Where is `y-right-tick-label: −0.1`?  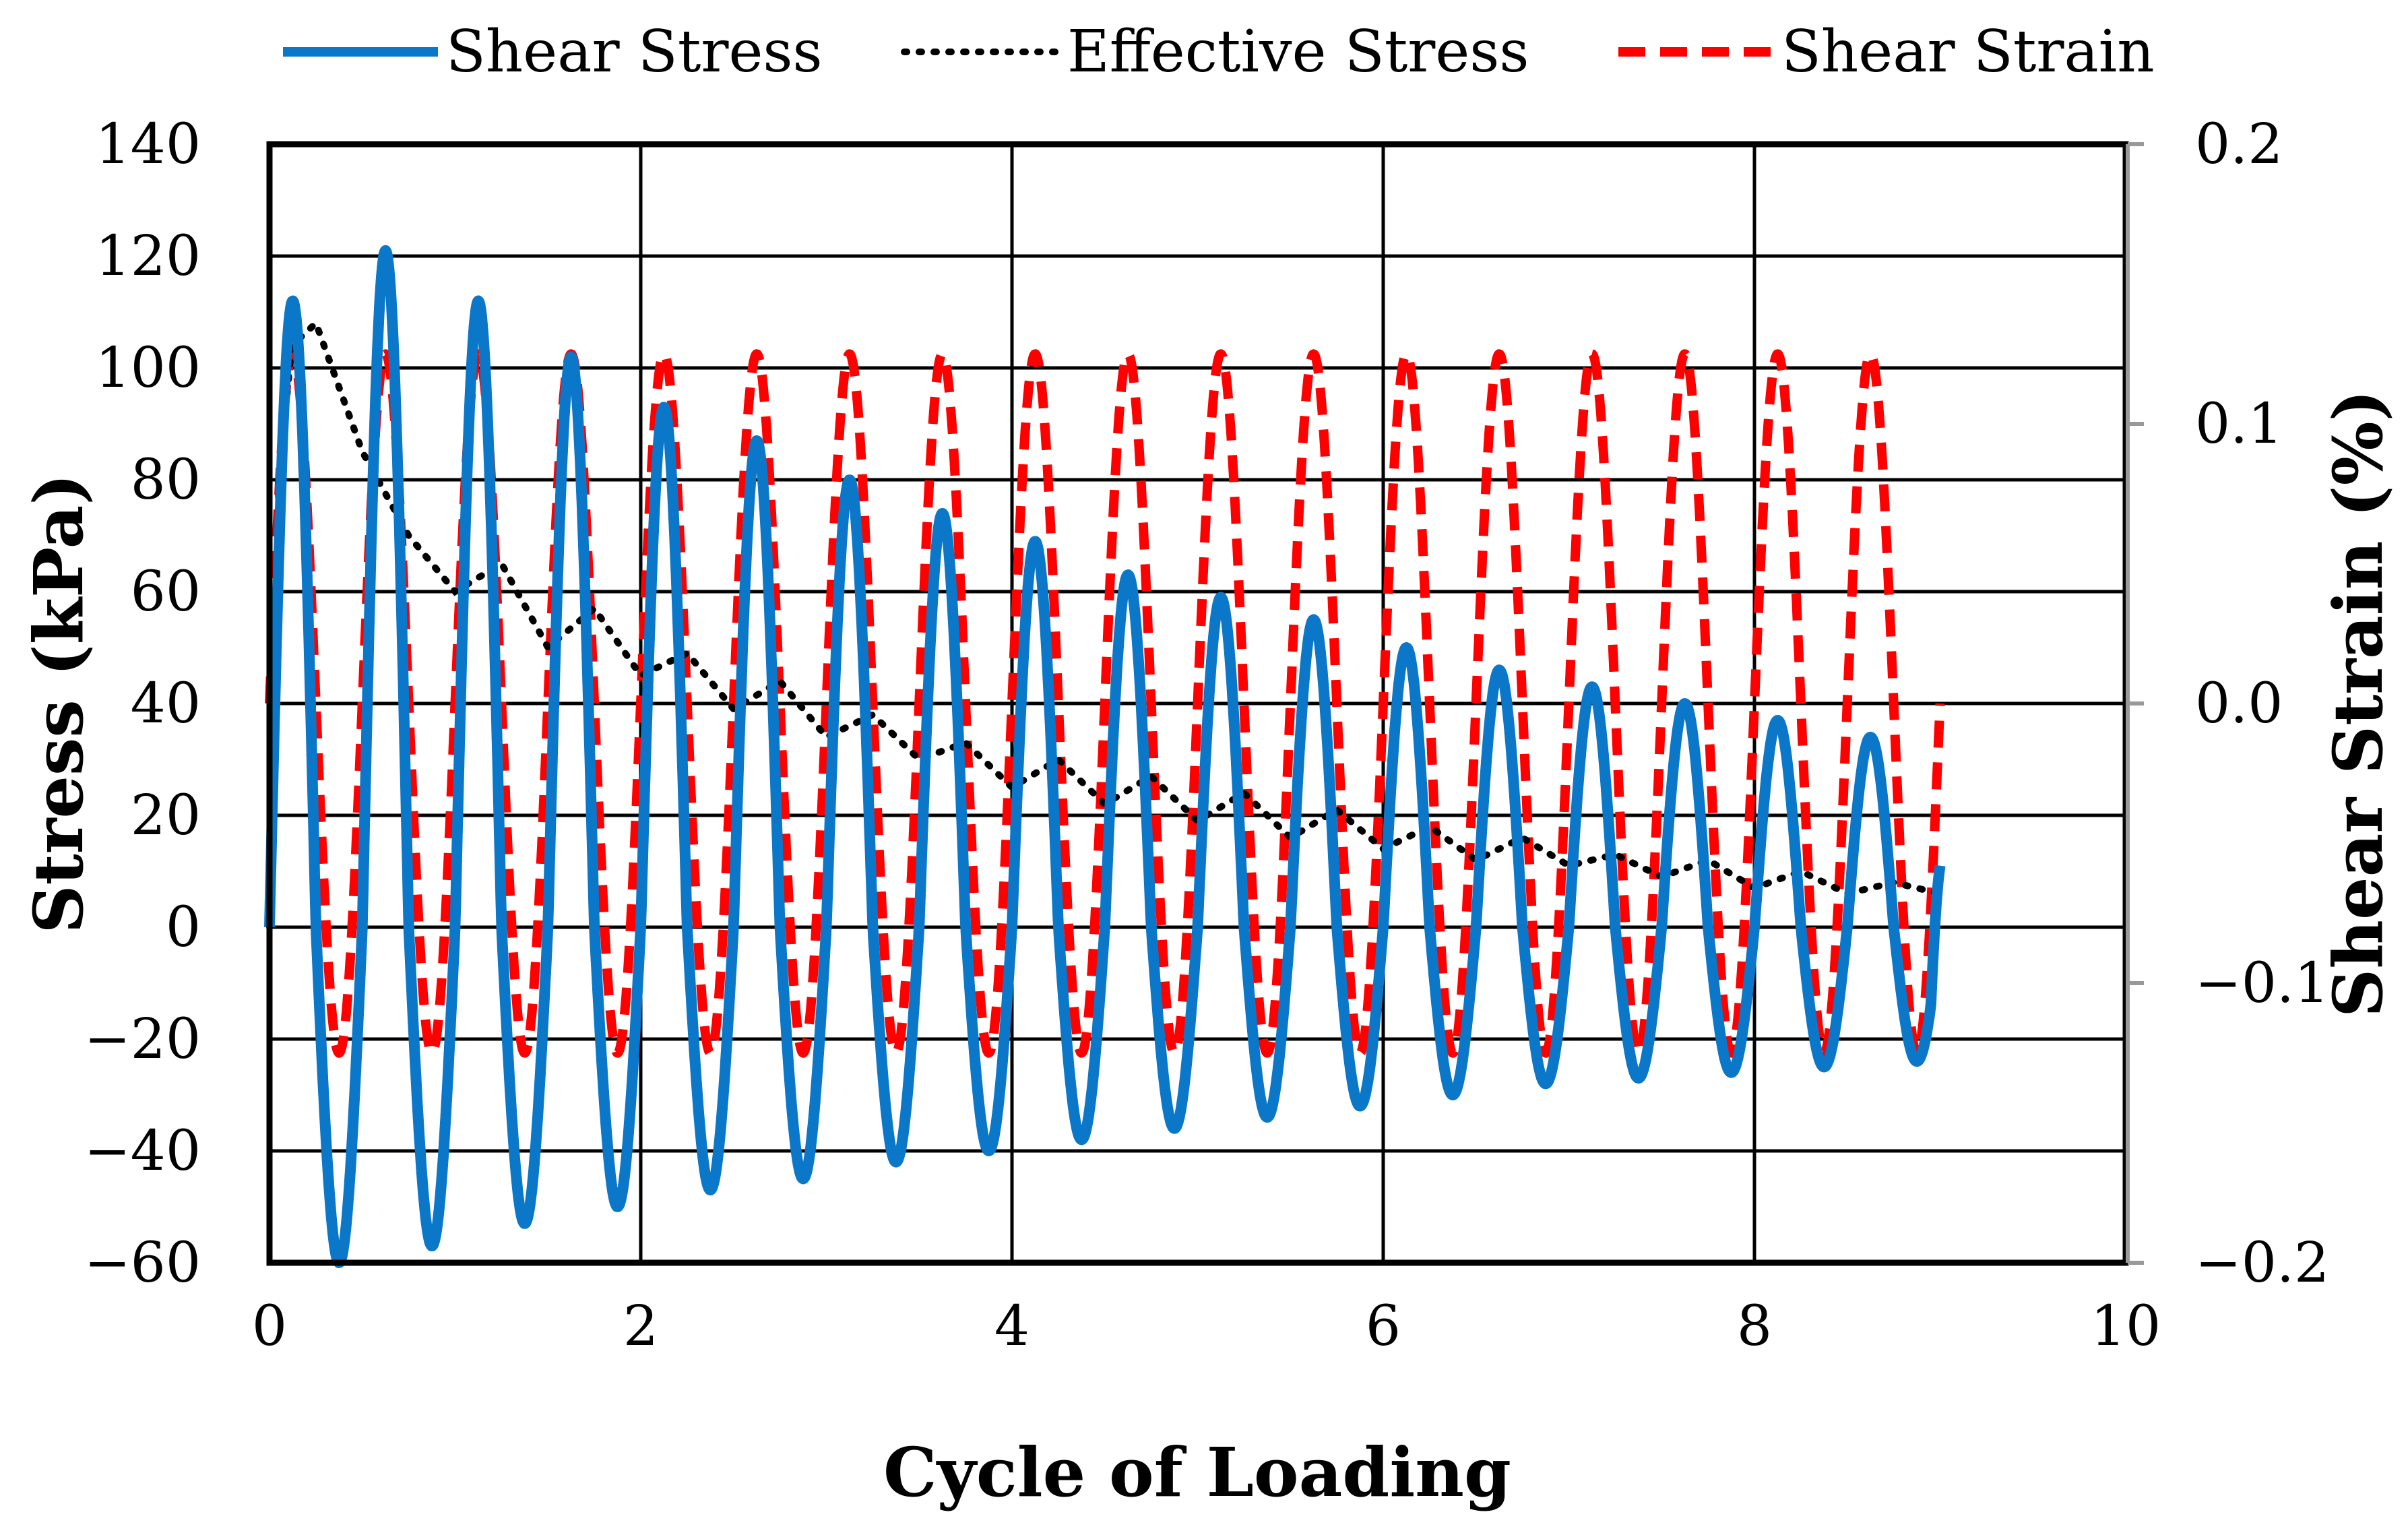 y-right-tick-label: −0.1 is located at coordinates (2262, 983).